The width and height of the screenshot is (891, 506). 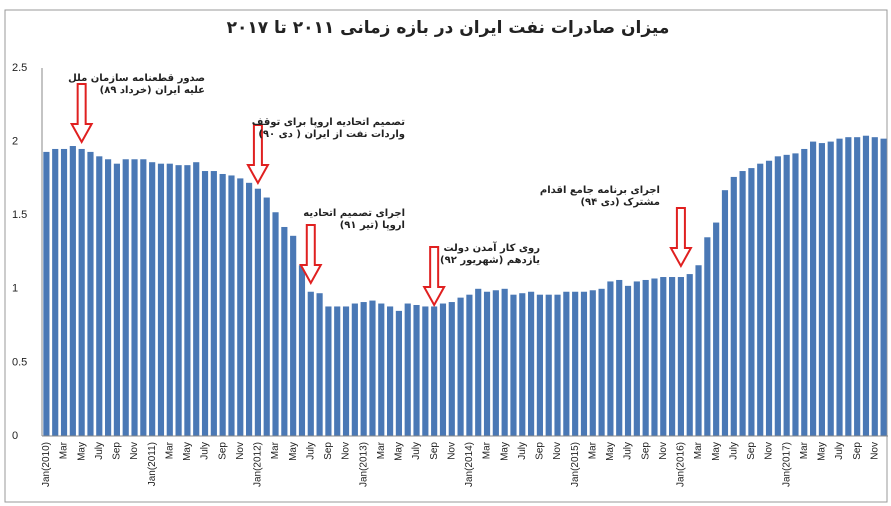 I want to click on x-tick-label: Jan(2015), so click(x=575, y=464).